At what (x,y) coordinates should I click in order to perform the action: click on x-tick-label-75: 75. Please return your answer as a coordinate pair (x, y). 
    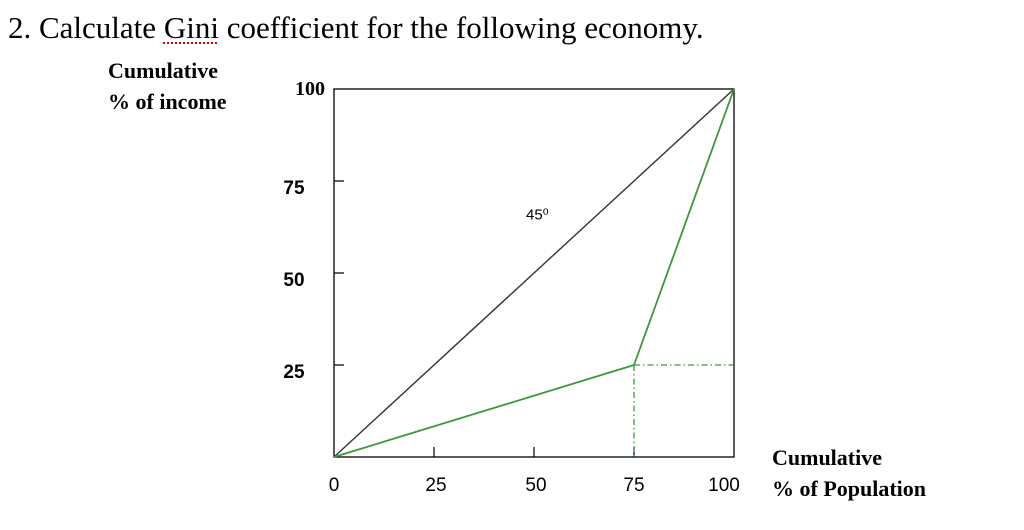
    Looking at the image, I should click on (633, 485).